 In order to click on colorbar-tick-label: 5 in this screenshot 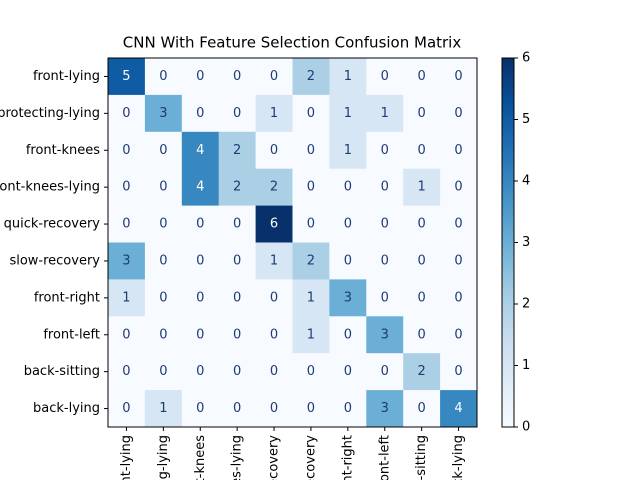, I will do `click(526, 119)`.